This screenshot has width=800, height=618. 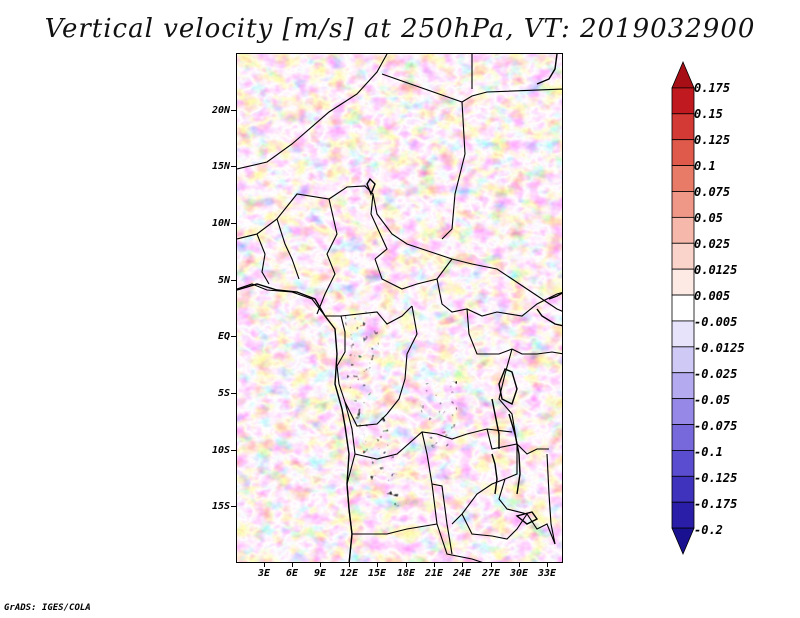 What do you see at coordinates (223, 280) in the screenshot?
I see `lat-label-5n: 5N` at bounding box center [223, 280].